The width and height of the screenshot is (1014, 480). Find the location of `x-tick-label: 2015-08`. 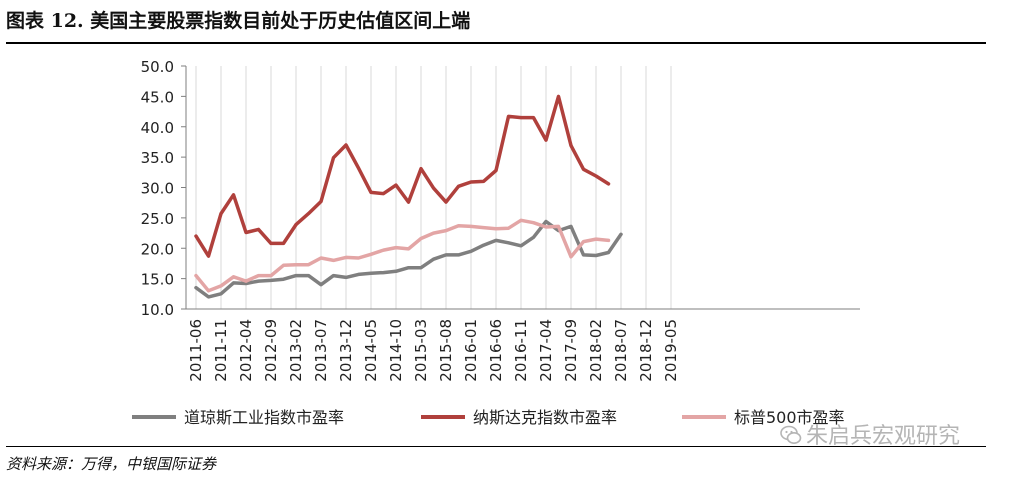

x-tick-label: 2015-08 is located at coordinates (446, 350).